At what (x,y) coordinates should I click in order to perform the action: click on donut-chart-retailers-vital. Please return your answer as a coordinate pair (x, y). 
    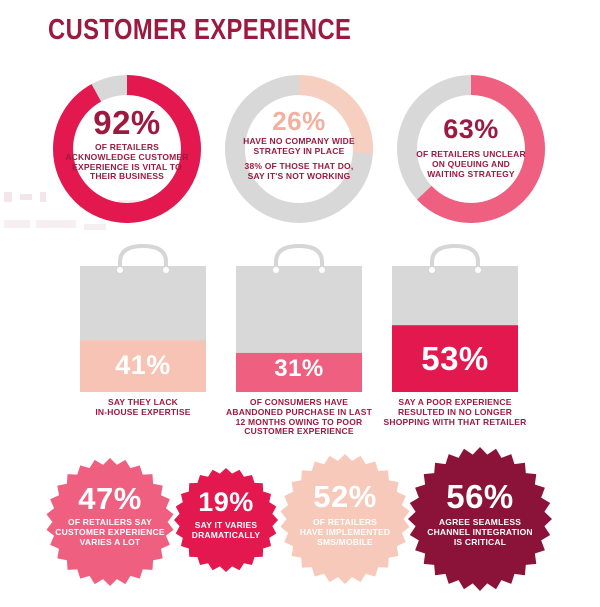
    Looking at the image, I should click on (127, 149).